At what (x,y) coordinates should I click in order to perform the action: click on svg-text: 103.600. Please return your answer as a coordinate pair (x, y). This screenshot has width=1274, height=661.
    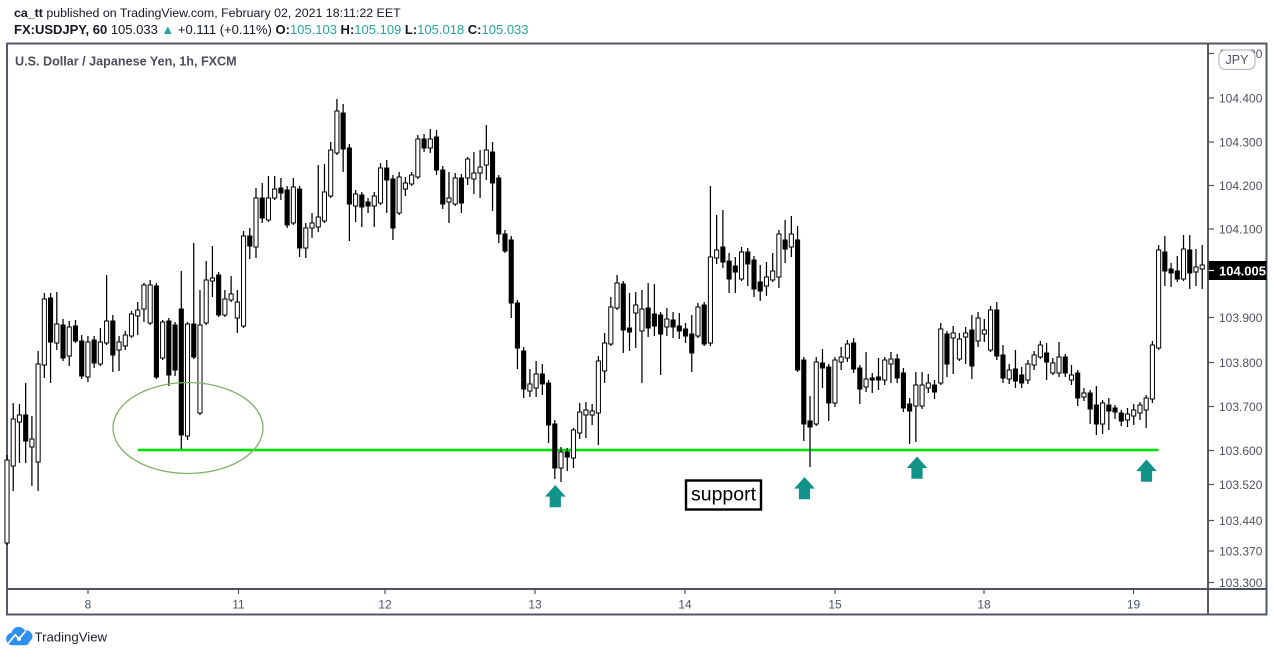
    Looking at the image, I should click on (1241, 451).